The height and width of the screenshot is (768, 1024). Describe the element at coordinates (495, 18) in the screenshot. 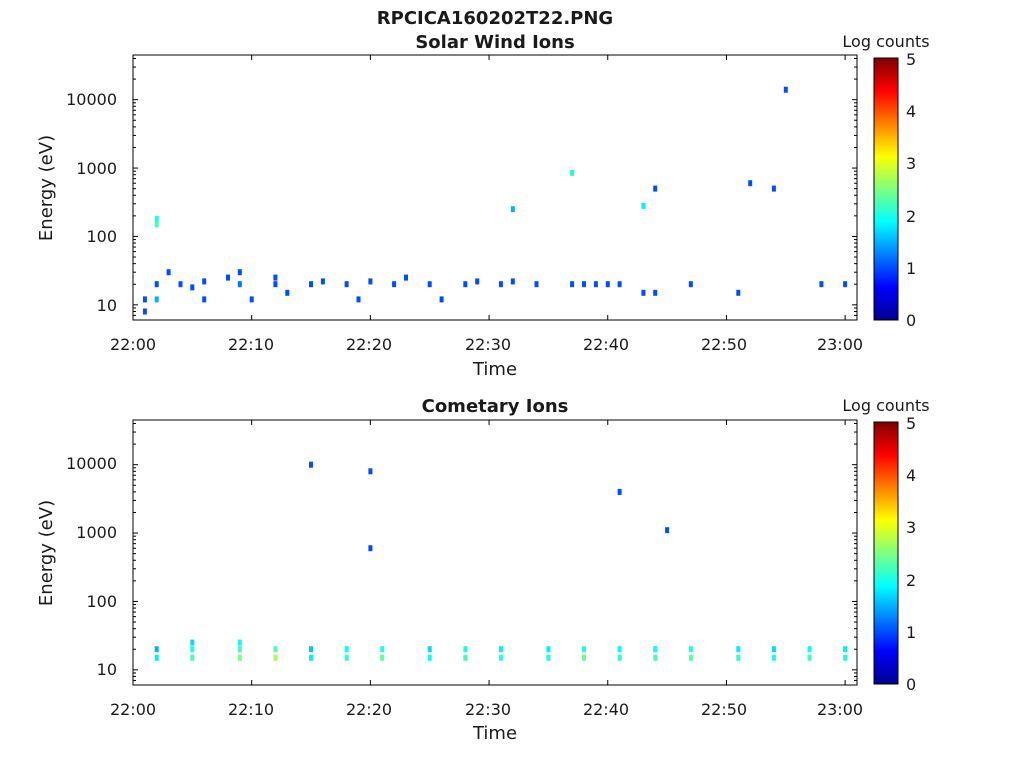

I see `figure-title: RPCICA160202T22.PNG` at that location.